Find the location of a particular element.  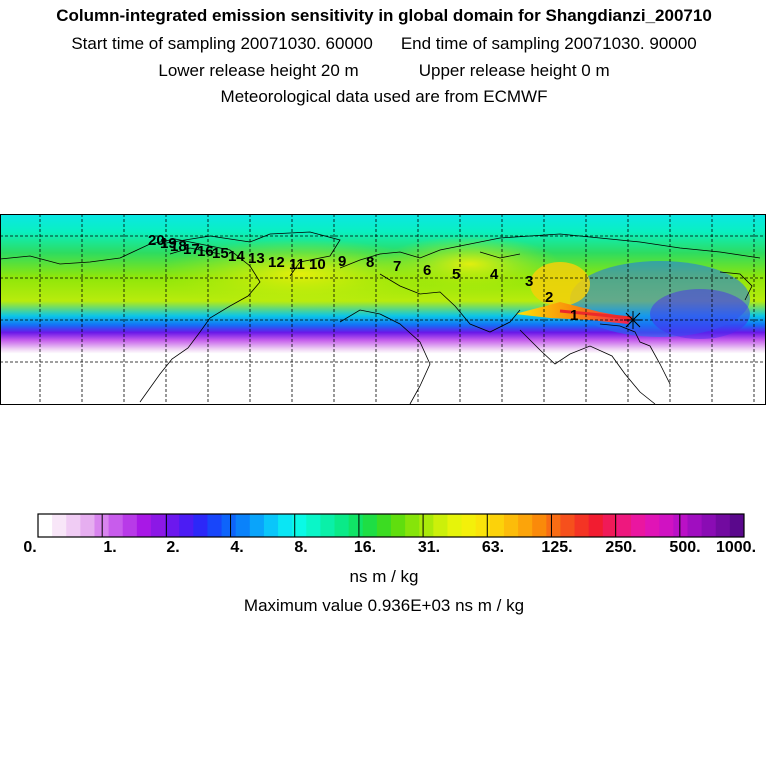

colorbar-units: ns m / kg is located at coordinates (384, 576).